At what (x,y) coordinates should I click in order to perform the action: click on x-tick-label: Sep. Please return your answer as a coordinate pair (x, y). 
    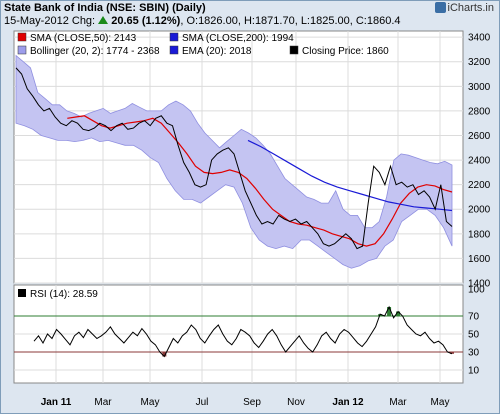
    Looking at the image, I should click on (252, 402).